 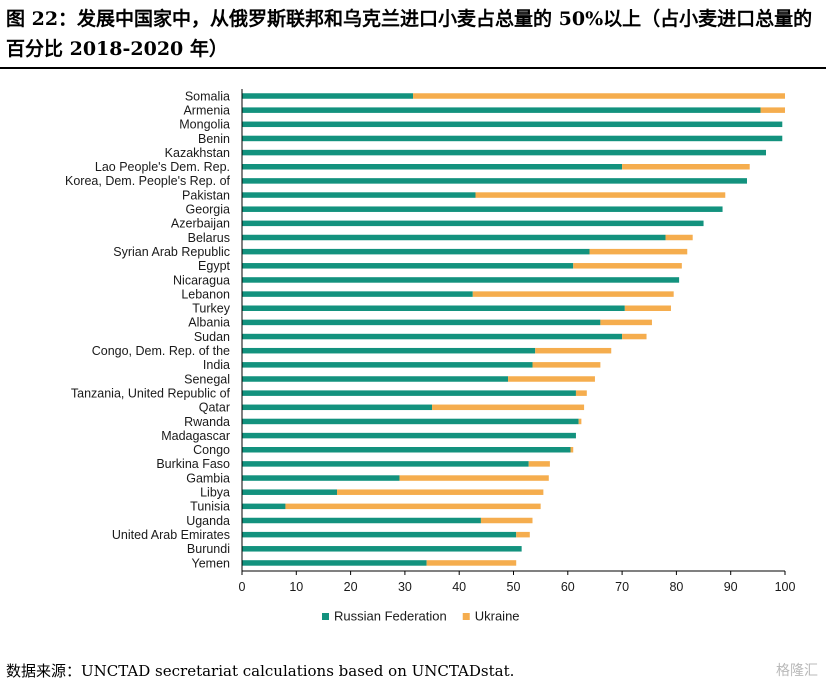 I want to click on category-label: Congo, so click(x=211, y=450).